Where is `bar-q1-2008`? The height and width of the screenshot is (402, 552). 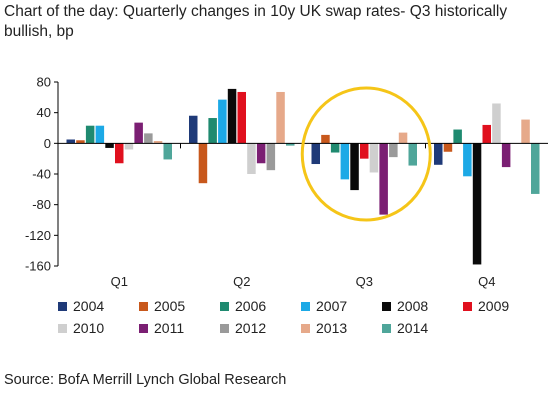 bar-q1-2008 is located at coordinates (109, 145).